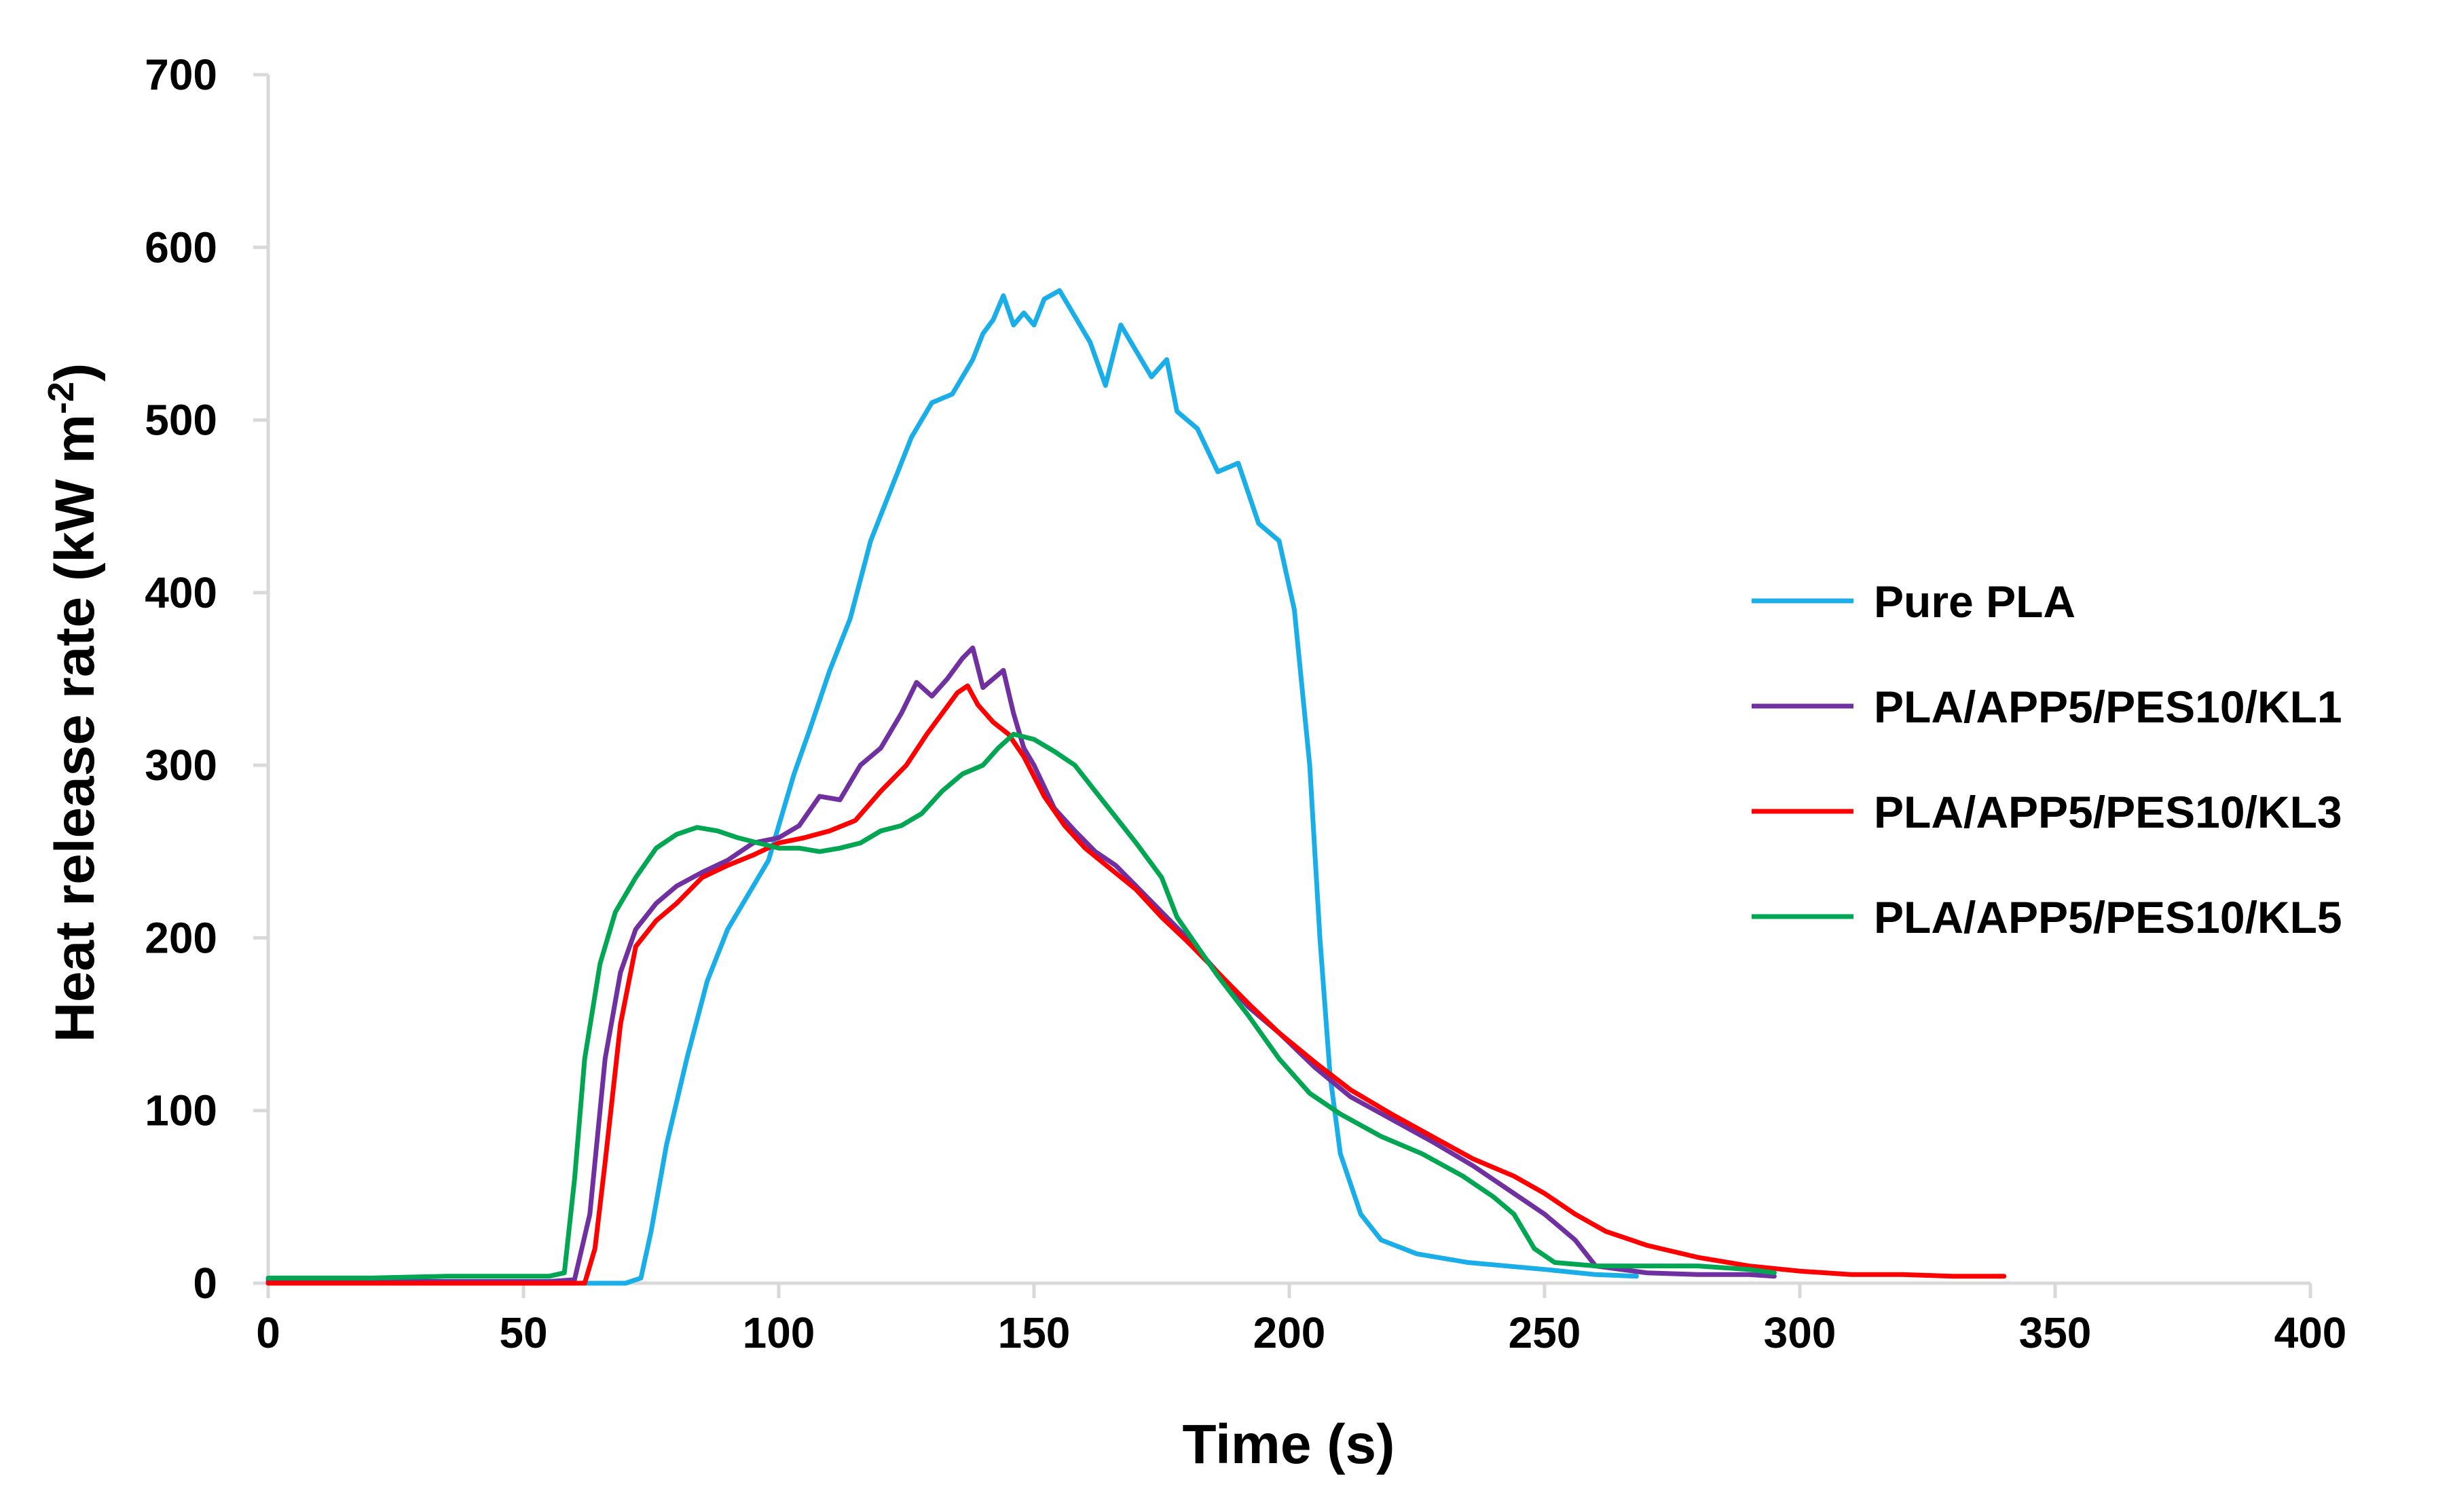 This screenshot has width=2455, height=1512. Describe the element at coordinates (1034, 1332) in the screenshot. I see `x-tick-label: 150` at that location.